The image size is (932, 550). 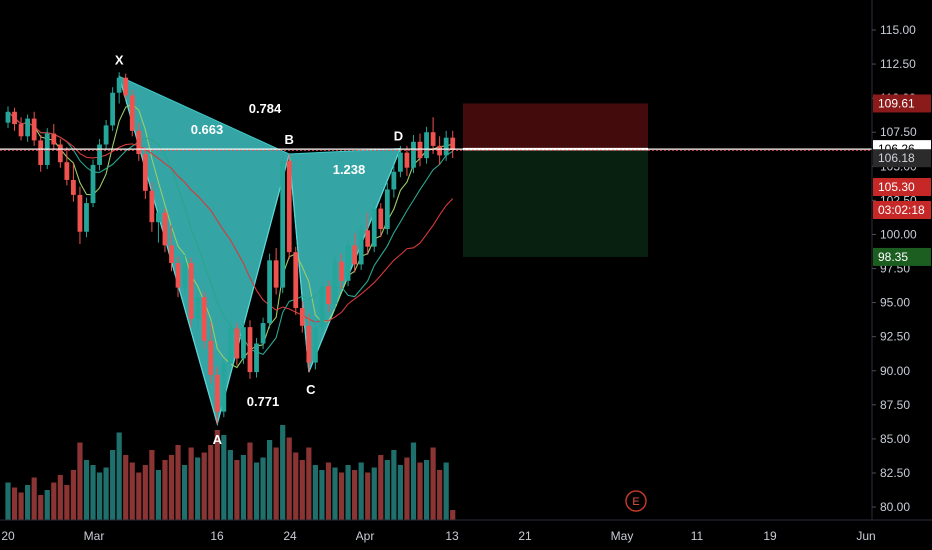 I want to click on pattern-point-x: X, so click(x=119, y=59).